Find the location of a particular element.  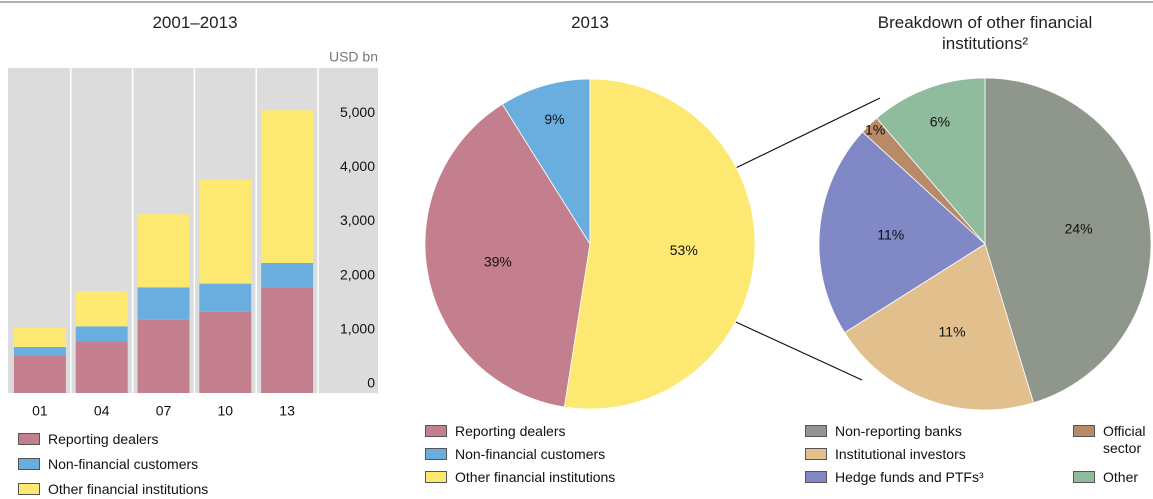

legend-item: Non-reporting banks is located at coordinates (930, 443).